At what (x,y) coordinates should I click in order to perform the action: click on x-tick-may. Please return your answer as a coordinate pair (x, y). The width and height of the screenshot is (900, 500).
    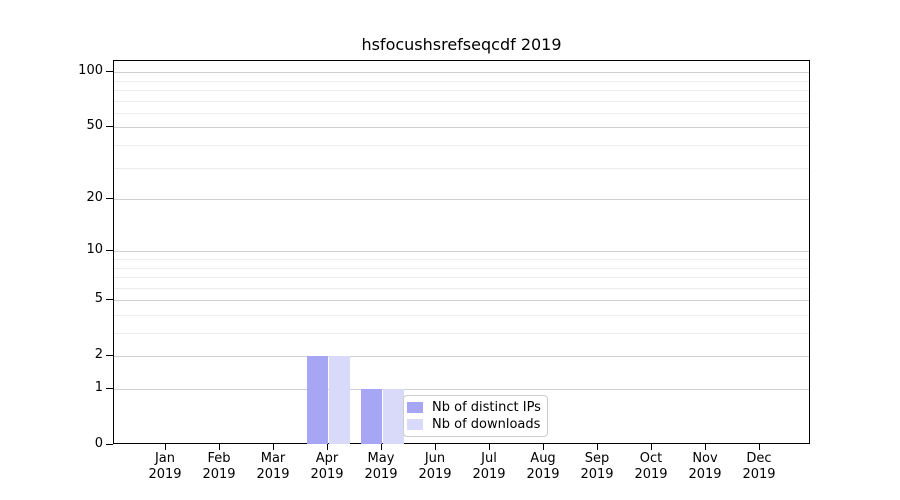
    Looking at the image, I should click on (381, 447).